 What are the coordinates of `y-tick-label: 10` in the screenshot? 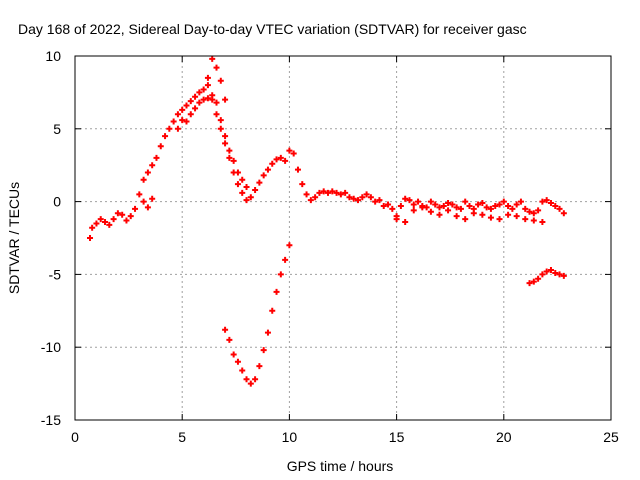 It's located at (53, 56).